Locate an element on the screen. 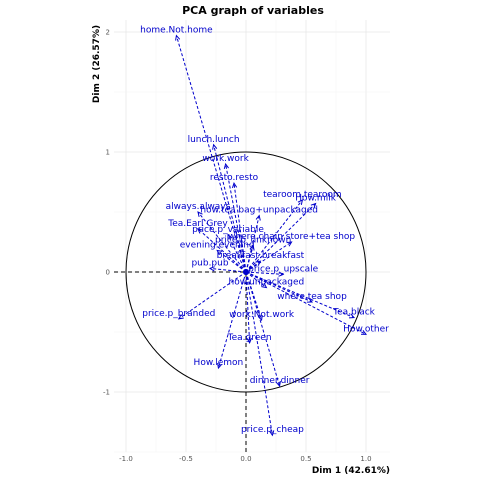 The image size is (480, 480). variable-label: tearoom.tearoom is located at coordinates (302, 195).